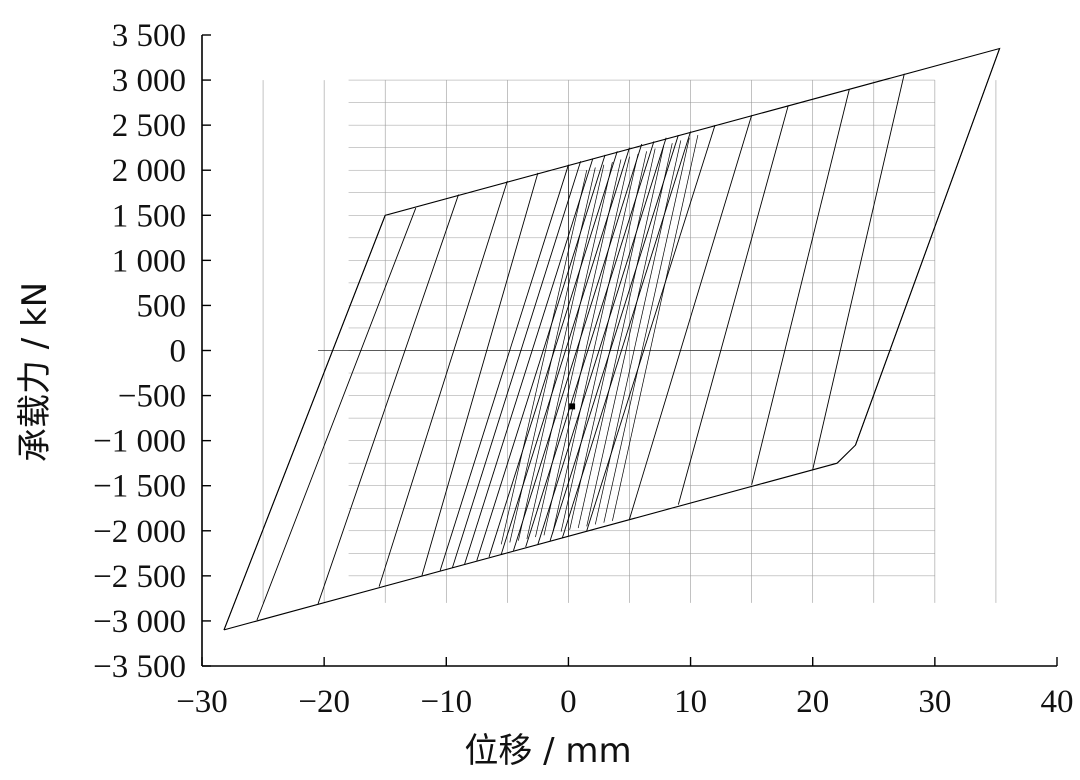  What do you see at coordinates (139, 667) in the screenshot?
I see `y-tick-label: −3 500` at bounding box center [139, 667].